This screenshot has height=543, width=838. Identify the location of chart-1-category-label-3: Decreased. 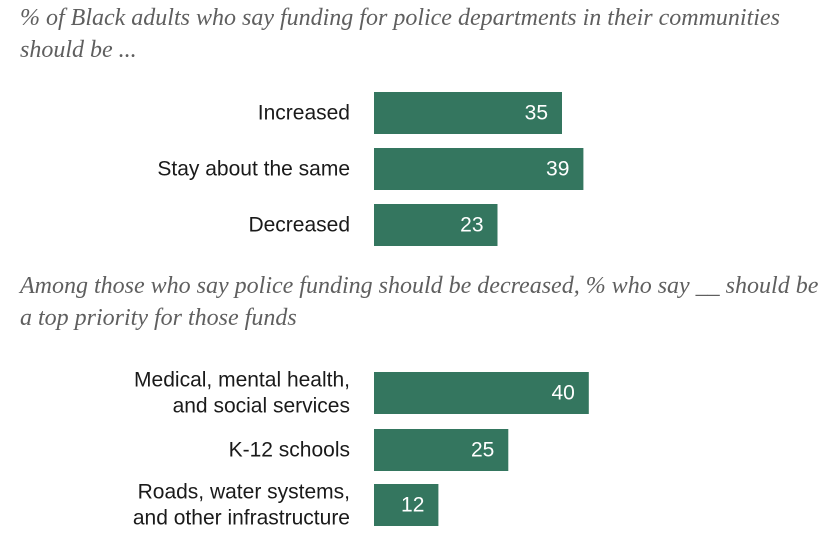
(299, 225).